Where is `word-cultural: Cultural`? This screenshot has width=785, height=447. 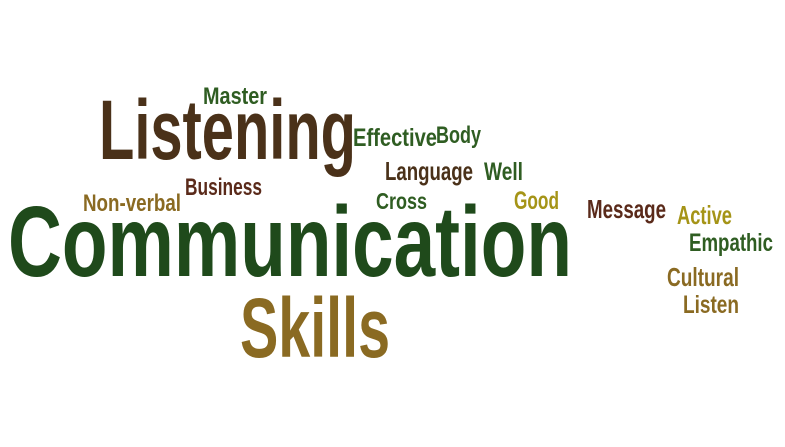
word-cultural: Cultural is located at coordinates (703, 277).